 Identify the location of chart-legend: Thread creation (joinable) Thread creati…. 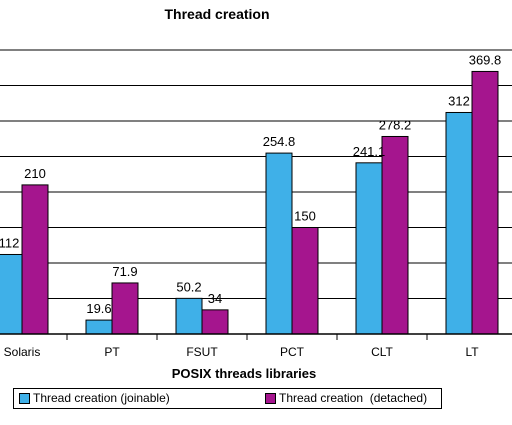
(227, 398).